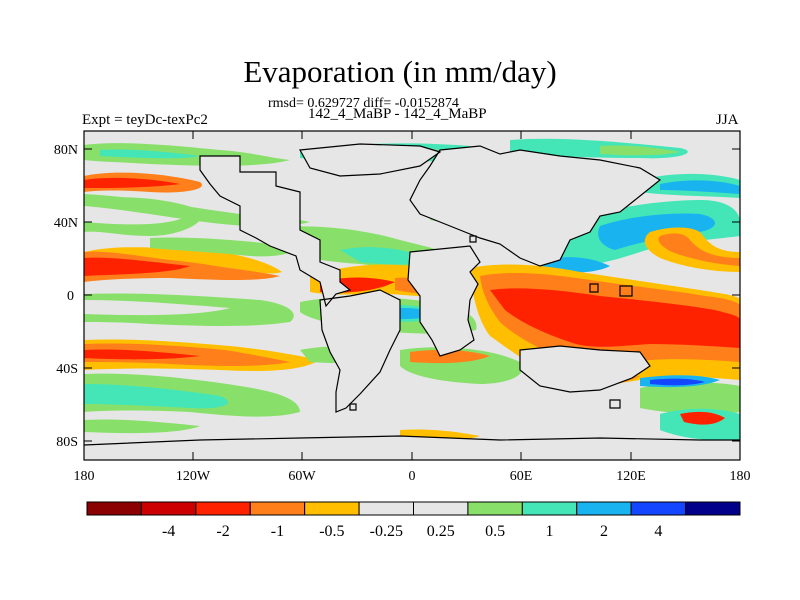 This screenshot has height=600, width=800. What do you see at coordinates (66, 150) in the screenshot?
I see `lat-label-80n: 80N` at bounding box center [66, 150].